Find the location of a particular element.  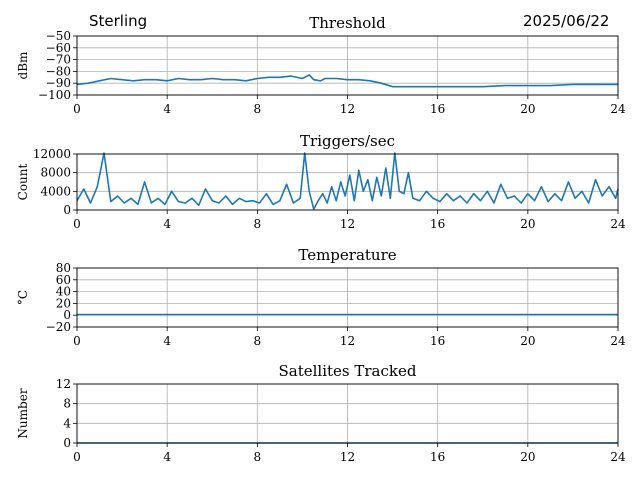

y-tick-label: 8 is located at coordinates (67, 404).